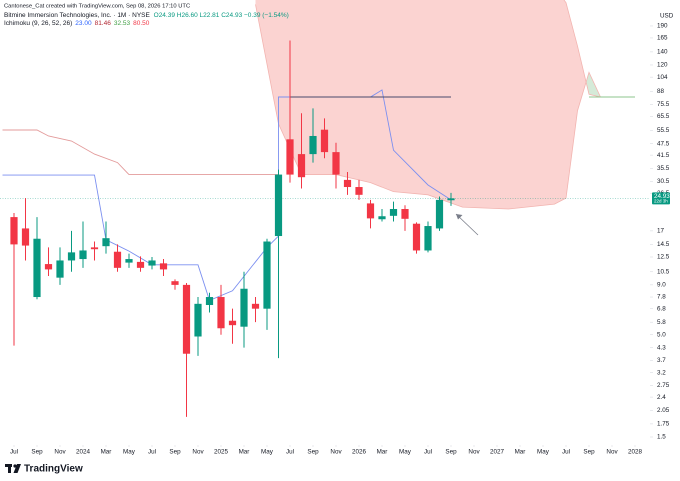  What do you see at coordinates (497, 452) in the screenshot?
I see `x-tick-label: 2027` at bounding box center [497, 452].